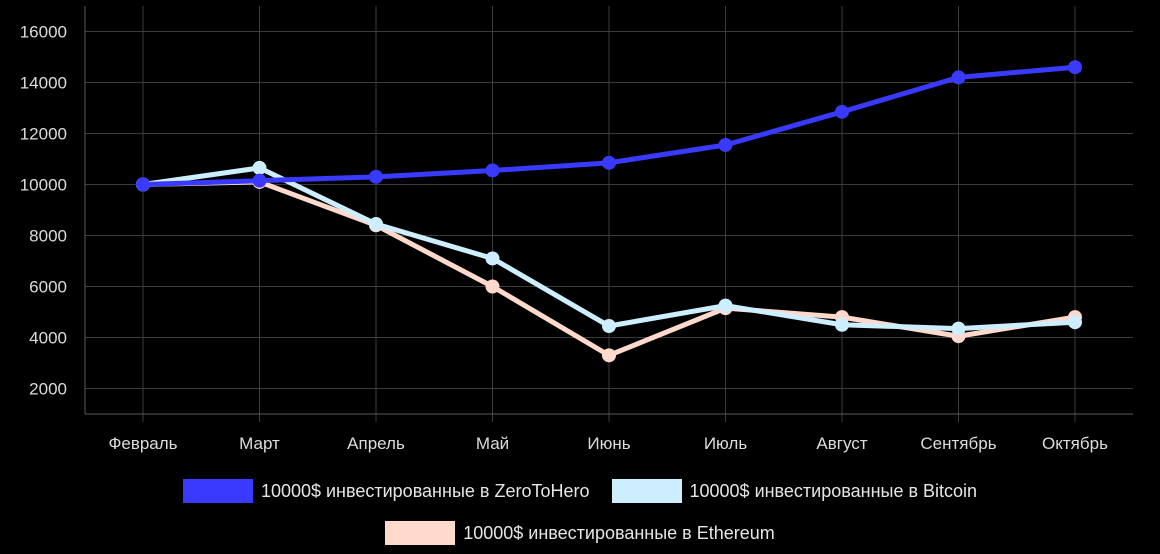 Image resolution: width=1160 pixels, height=554 pixels. What do you see at coordinates (1075, 443) in the screenshot?
I see `x-tick-label-8: Октябрь` at bounding box center [1075, 443].